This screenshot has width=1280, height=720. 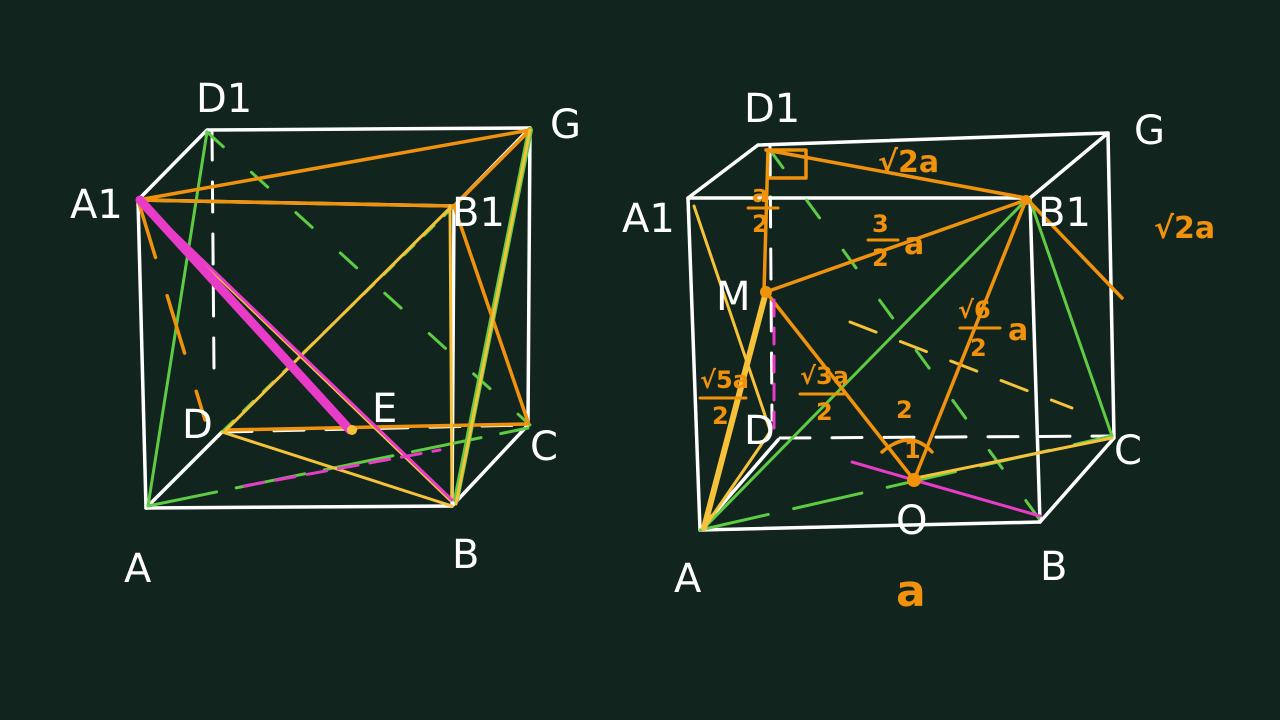 I want to click on label-right-o: O, so click(x=911, y=521).